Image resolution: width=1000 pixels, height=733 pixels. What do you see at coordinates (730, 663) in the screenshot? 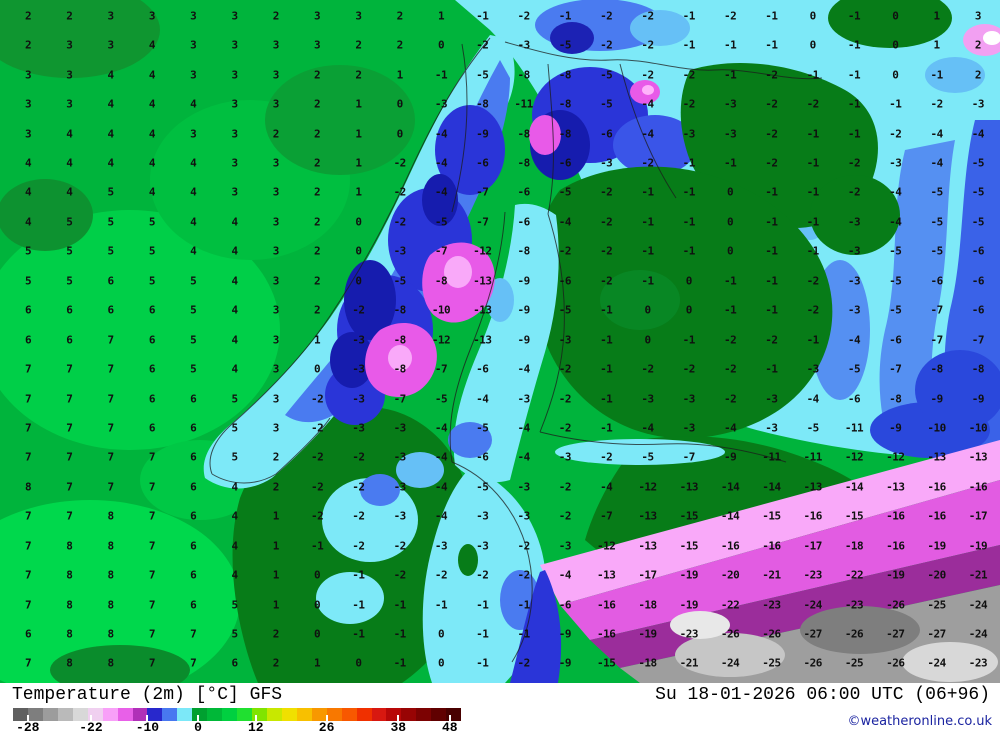
I see `temp-value: -24` at bounding box center [730, 663].